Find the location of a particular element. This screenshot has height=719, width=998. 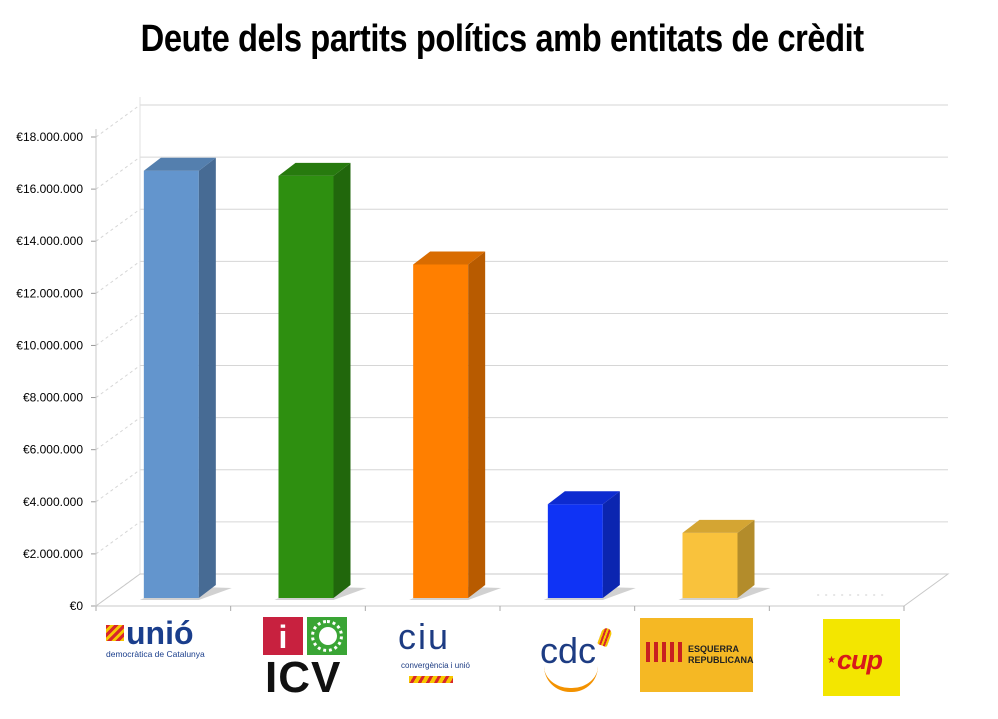

y-tick-label: €2.000.000 is located at coordinates (53, 554).